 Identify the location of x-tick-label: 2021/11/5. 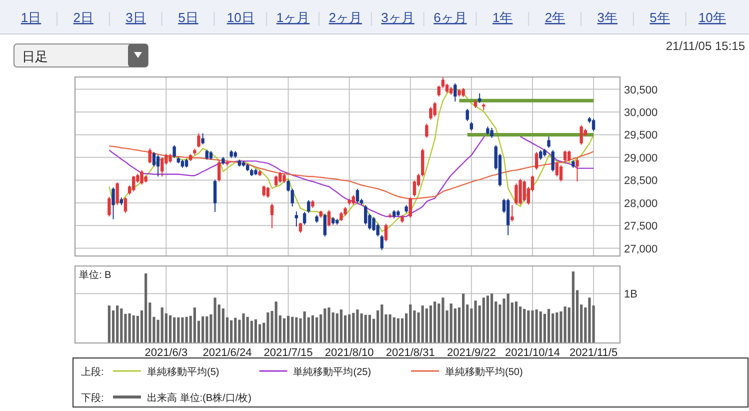
(593, 353).